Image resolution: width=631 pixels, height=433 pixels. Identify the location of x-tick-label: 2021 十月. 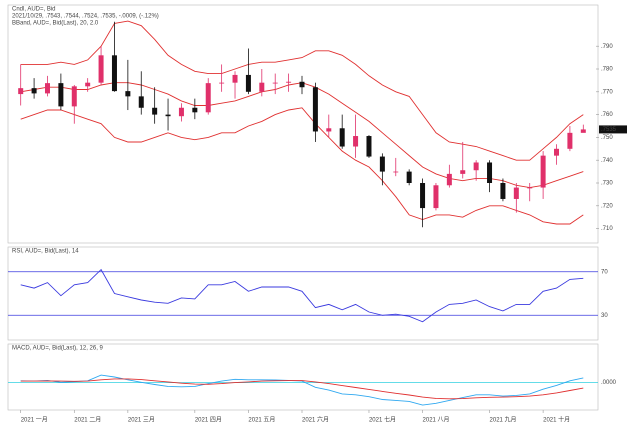
(556, 420).